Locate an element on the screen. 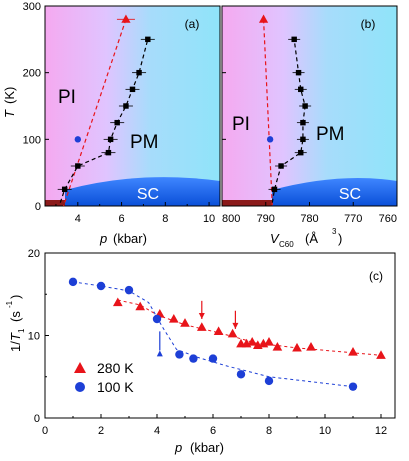  region-pi: PI is located at coordinates (241, 124).